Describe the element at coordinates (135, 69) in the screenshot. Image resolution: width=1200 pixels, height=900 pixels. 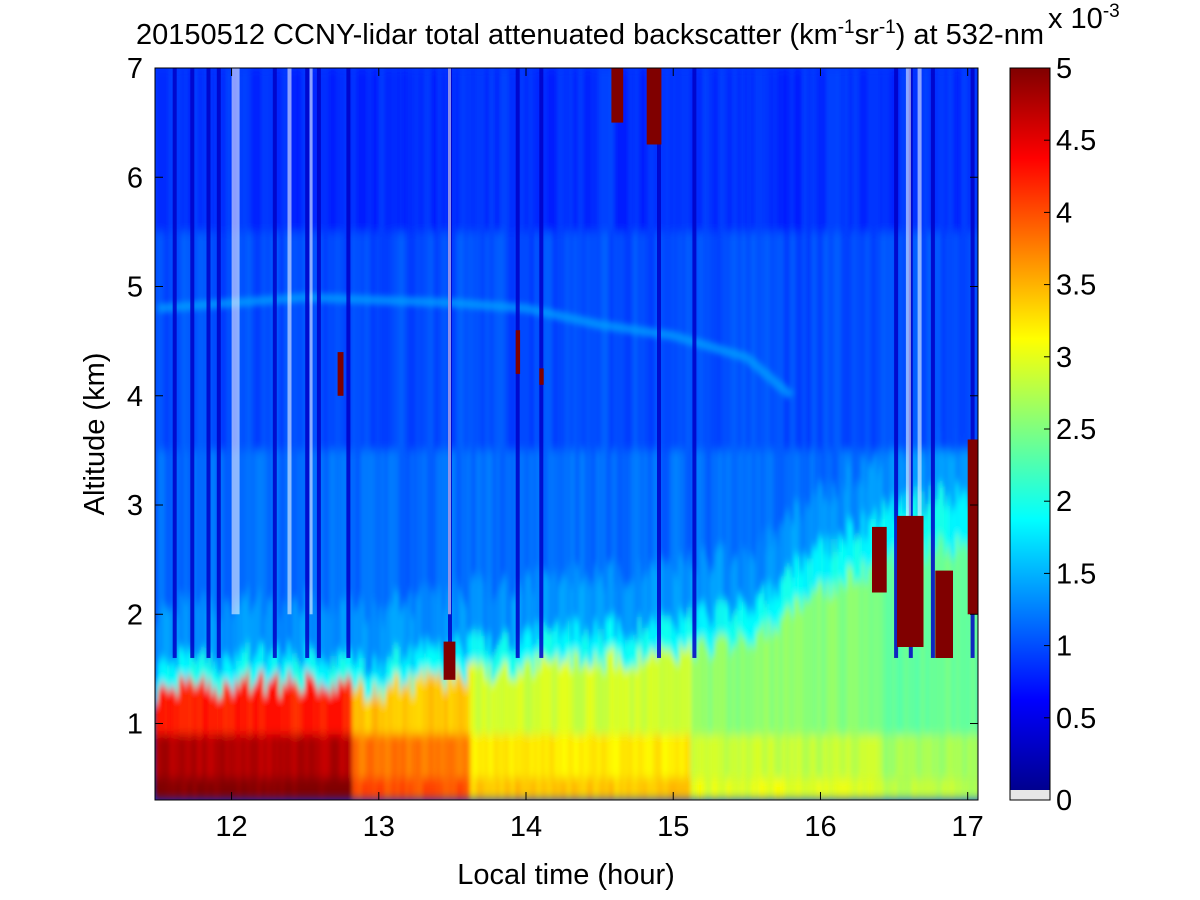
I see `y-tick-label: 7` at that location.